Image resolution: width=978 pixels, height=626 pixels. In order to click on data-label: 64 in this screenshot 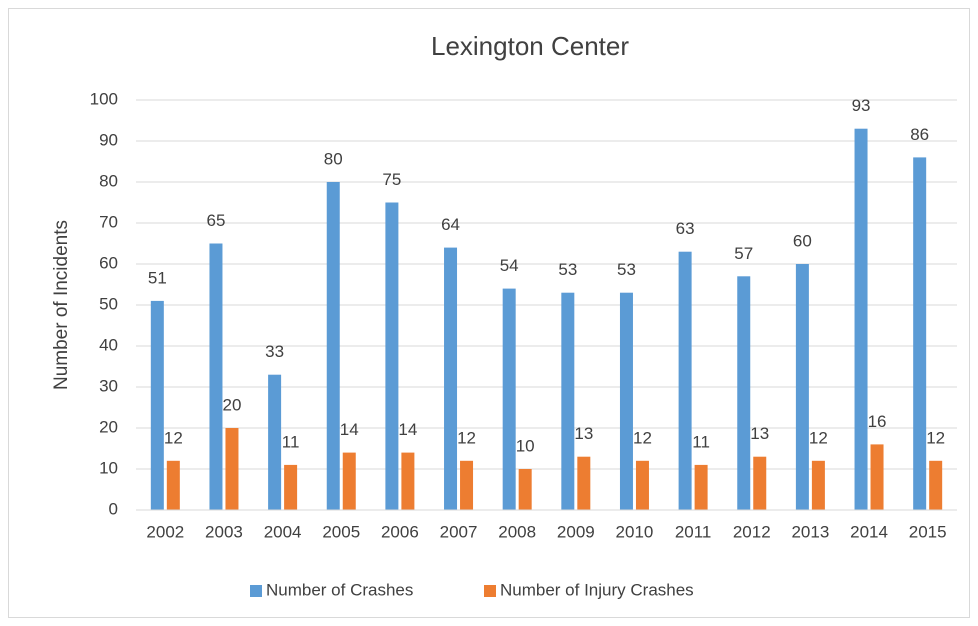, I will do `click(450, 224)`.